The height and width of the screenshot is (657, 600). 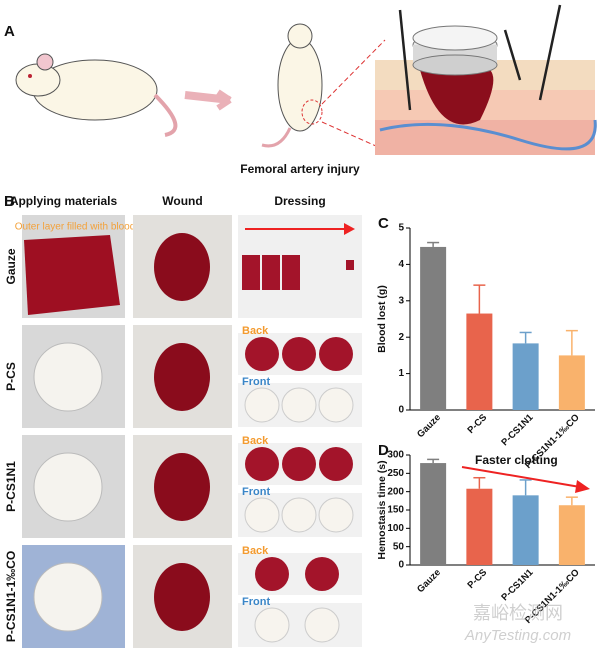 I want to click on y-tick-label: 5, so click(x=401, y=228).